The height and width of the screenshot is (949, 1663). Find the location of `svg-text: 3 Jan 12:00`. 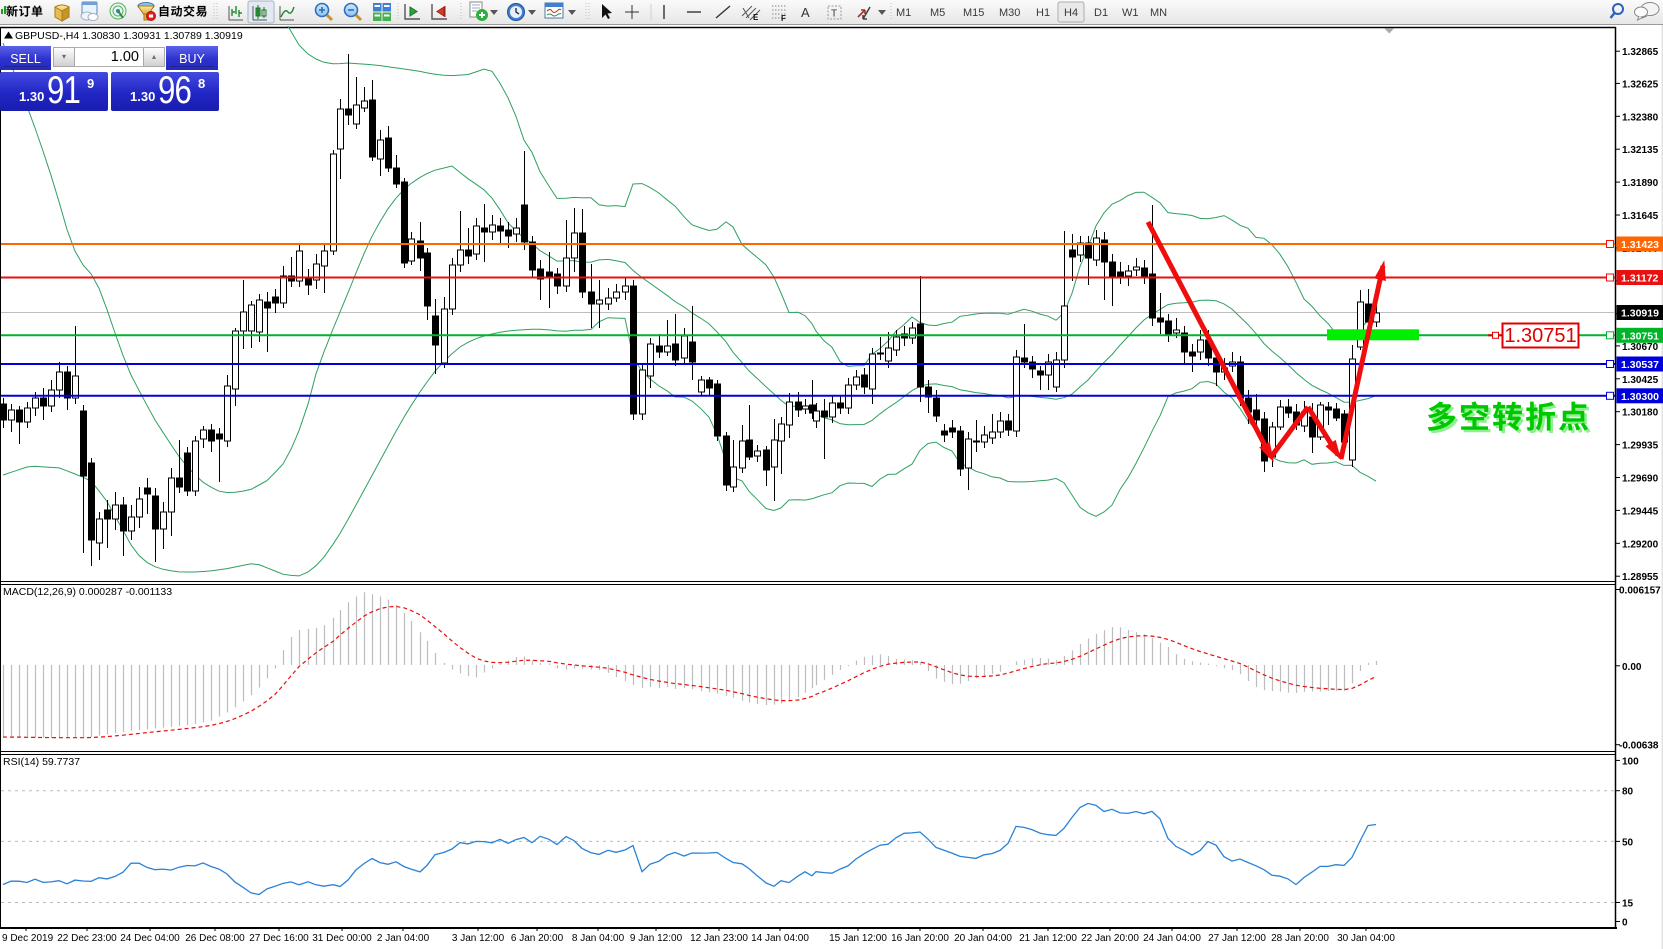

svg-text: 3 Jan 12:00 is located at coordinates (478, 938).